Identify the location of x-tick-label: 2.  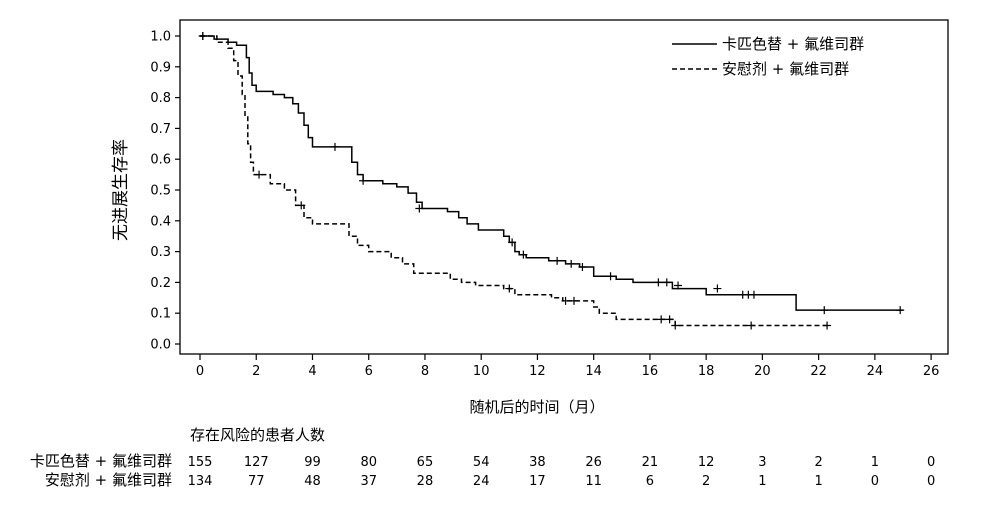
(256, 371).